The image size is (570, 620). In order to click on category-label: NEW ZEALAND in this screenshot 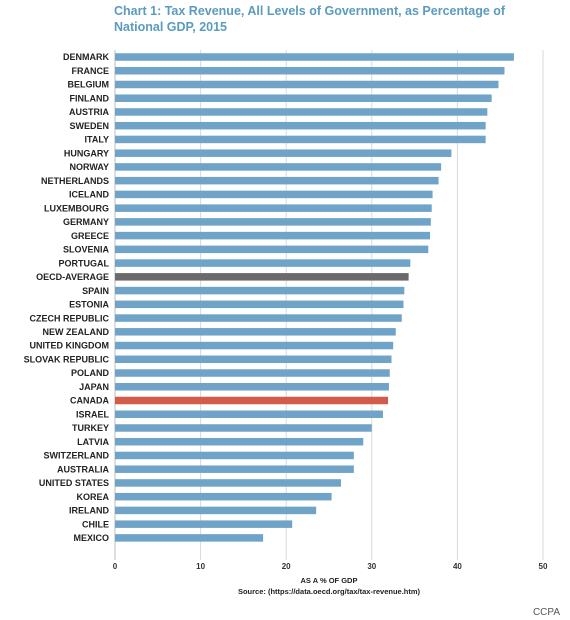, I will do `click(76, 332)`.